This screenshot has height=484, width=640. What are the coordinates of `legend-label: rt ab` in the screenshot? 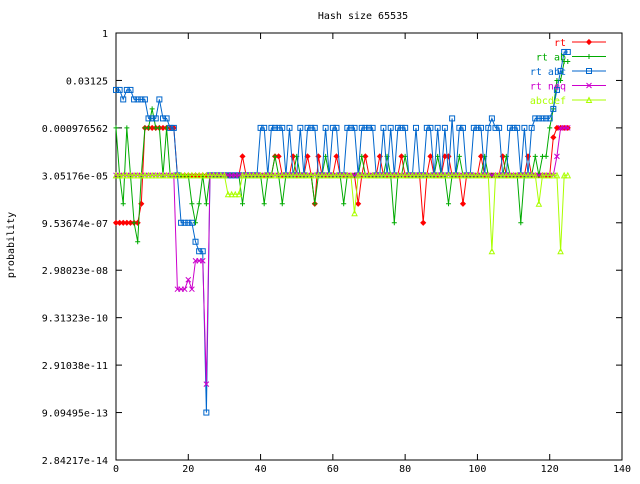 It's located at (551, 58).